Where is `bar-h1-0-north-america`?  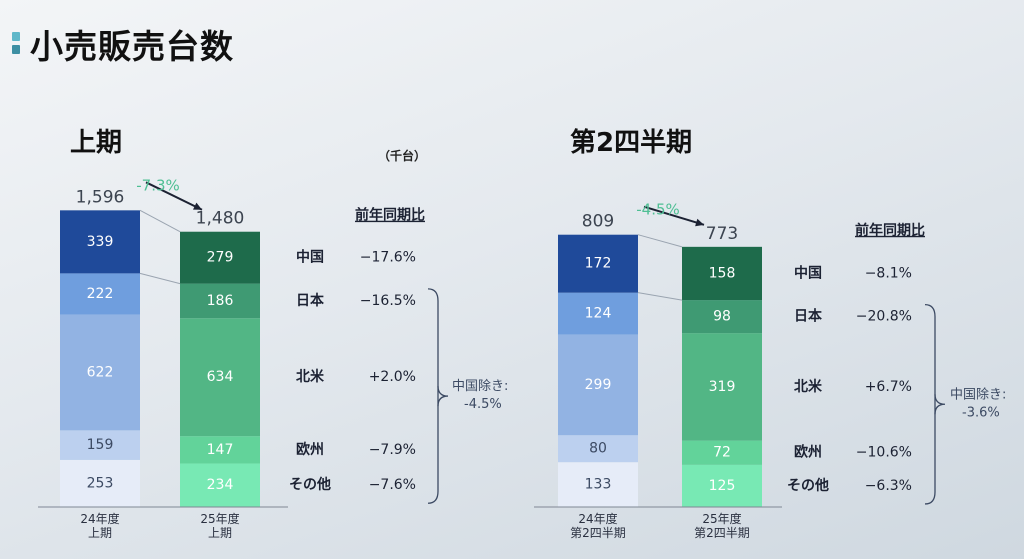
bar-h1-0-north-america is located at coordinates (100, 372).